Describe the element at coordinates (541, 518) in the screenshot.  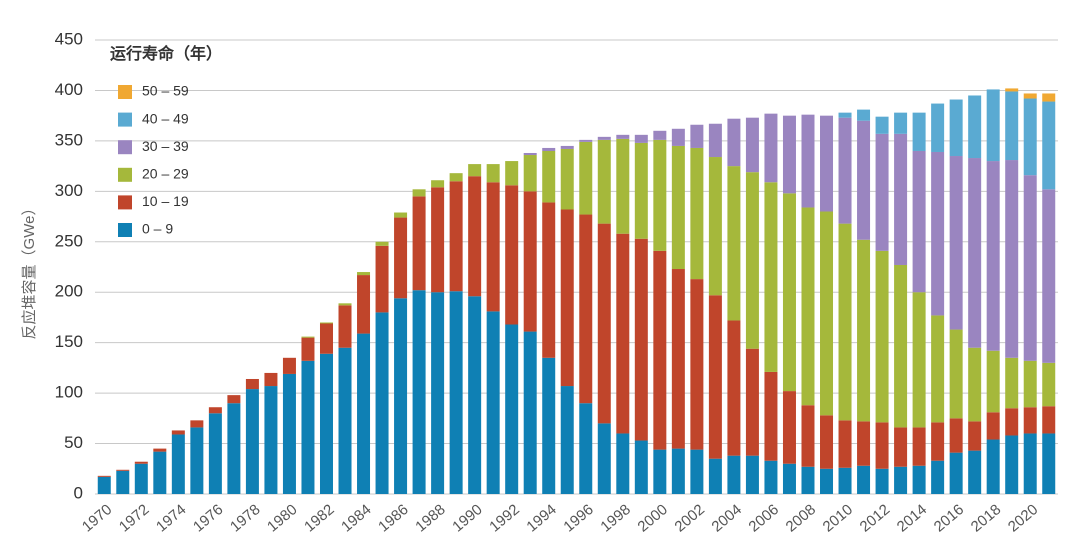
I see `x-tick-label: 1994` at that location.